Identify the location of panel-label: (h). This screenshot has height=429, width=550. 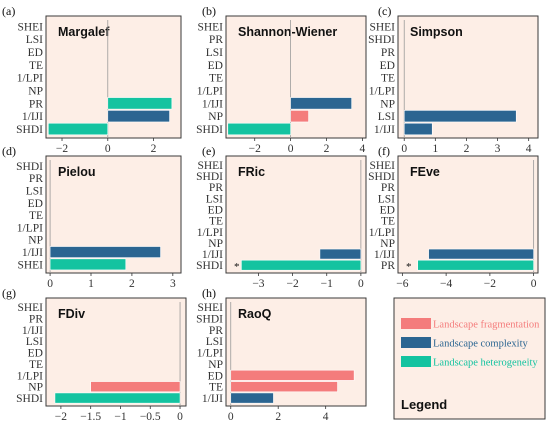
(209, 293).